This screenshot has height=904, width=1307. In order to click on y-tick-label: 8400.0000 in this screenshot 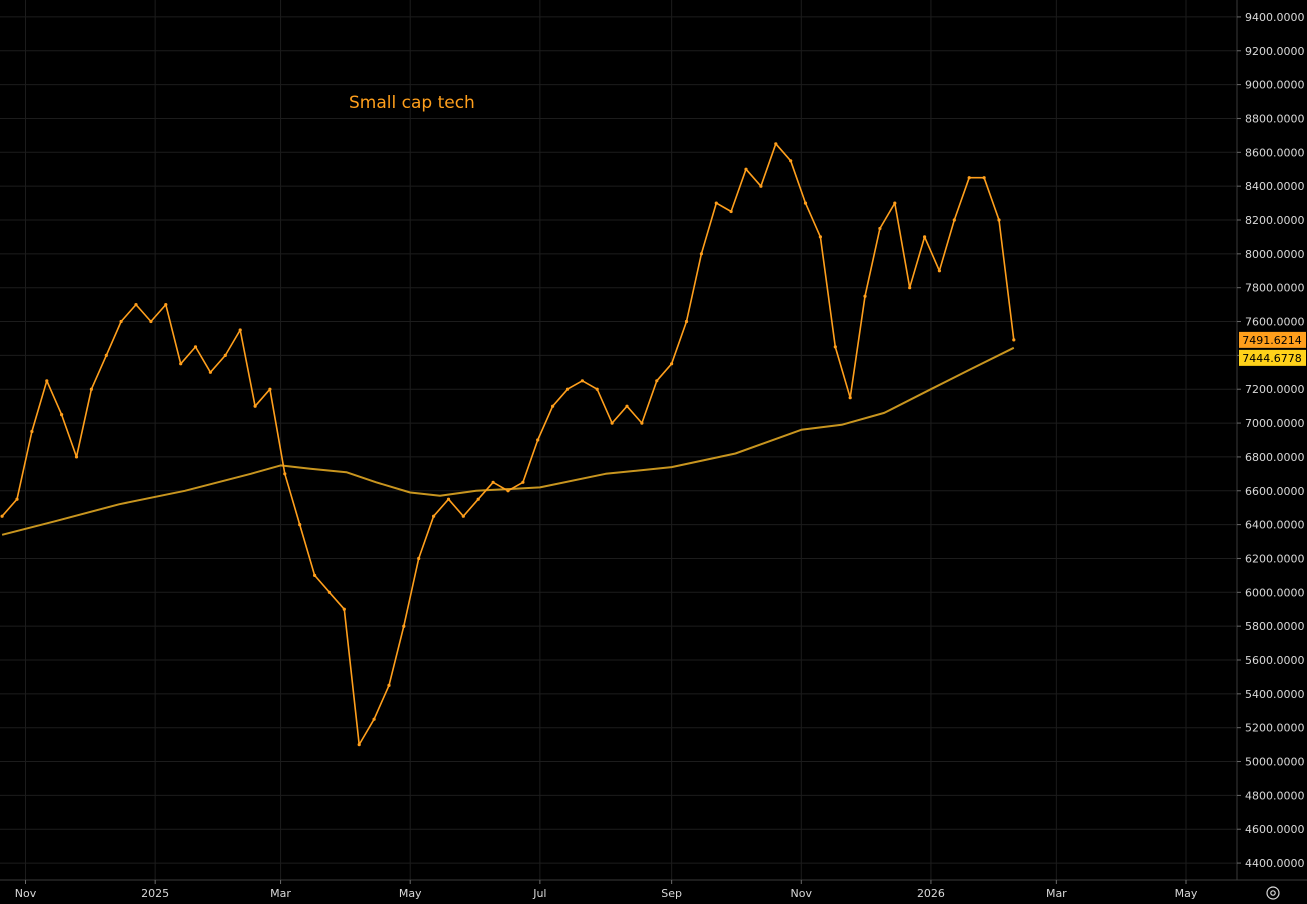, I will do `click(1275, 186)`.